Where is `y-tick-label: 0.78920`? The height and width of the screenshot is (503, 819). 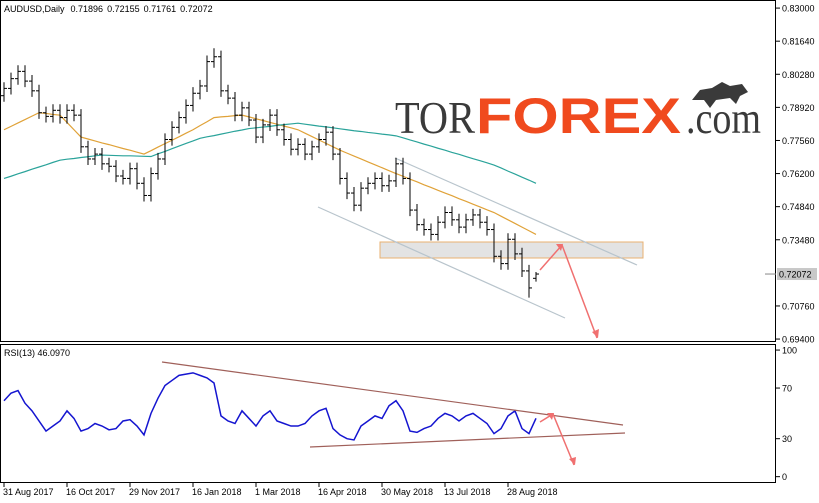
y-tick-label: 0.78920 is located at coordinates (798, 108).